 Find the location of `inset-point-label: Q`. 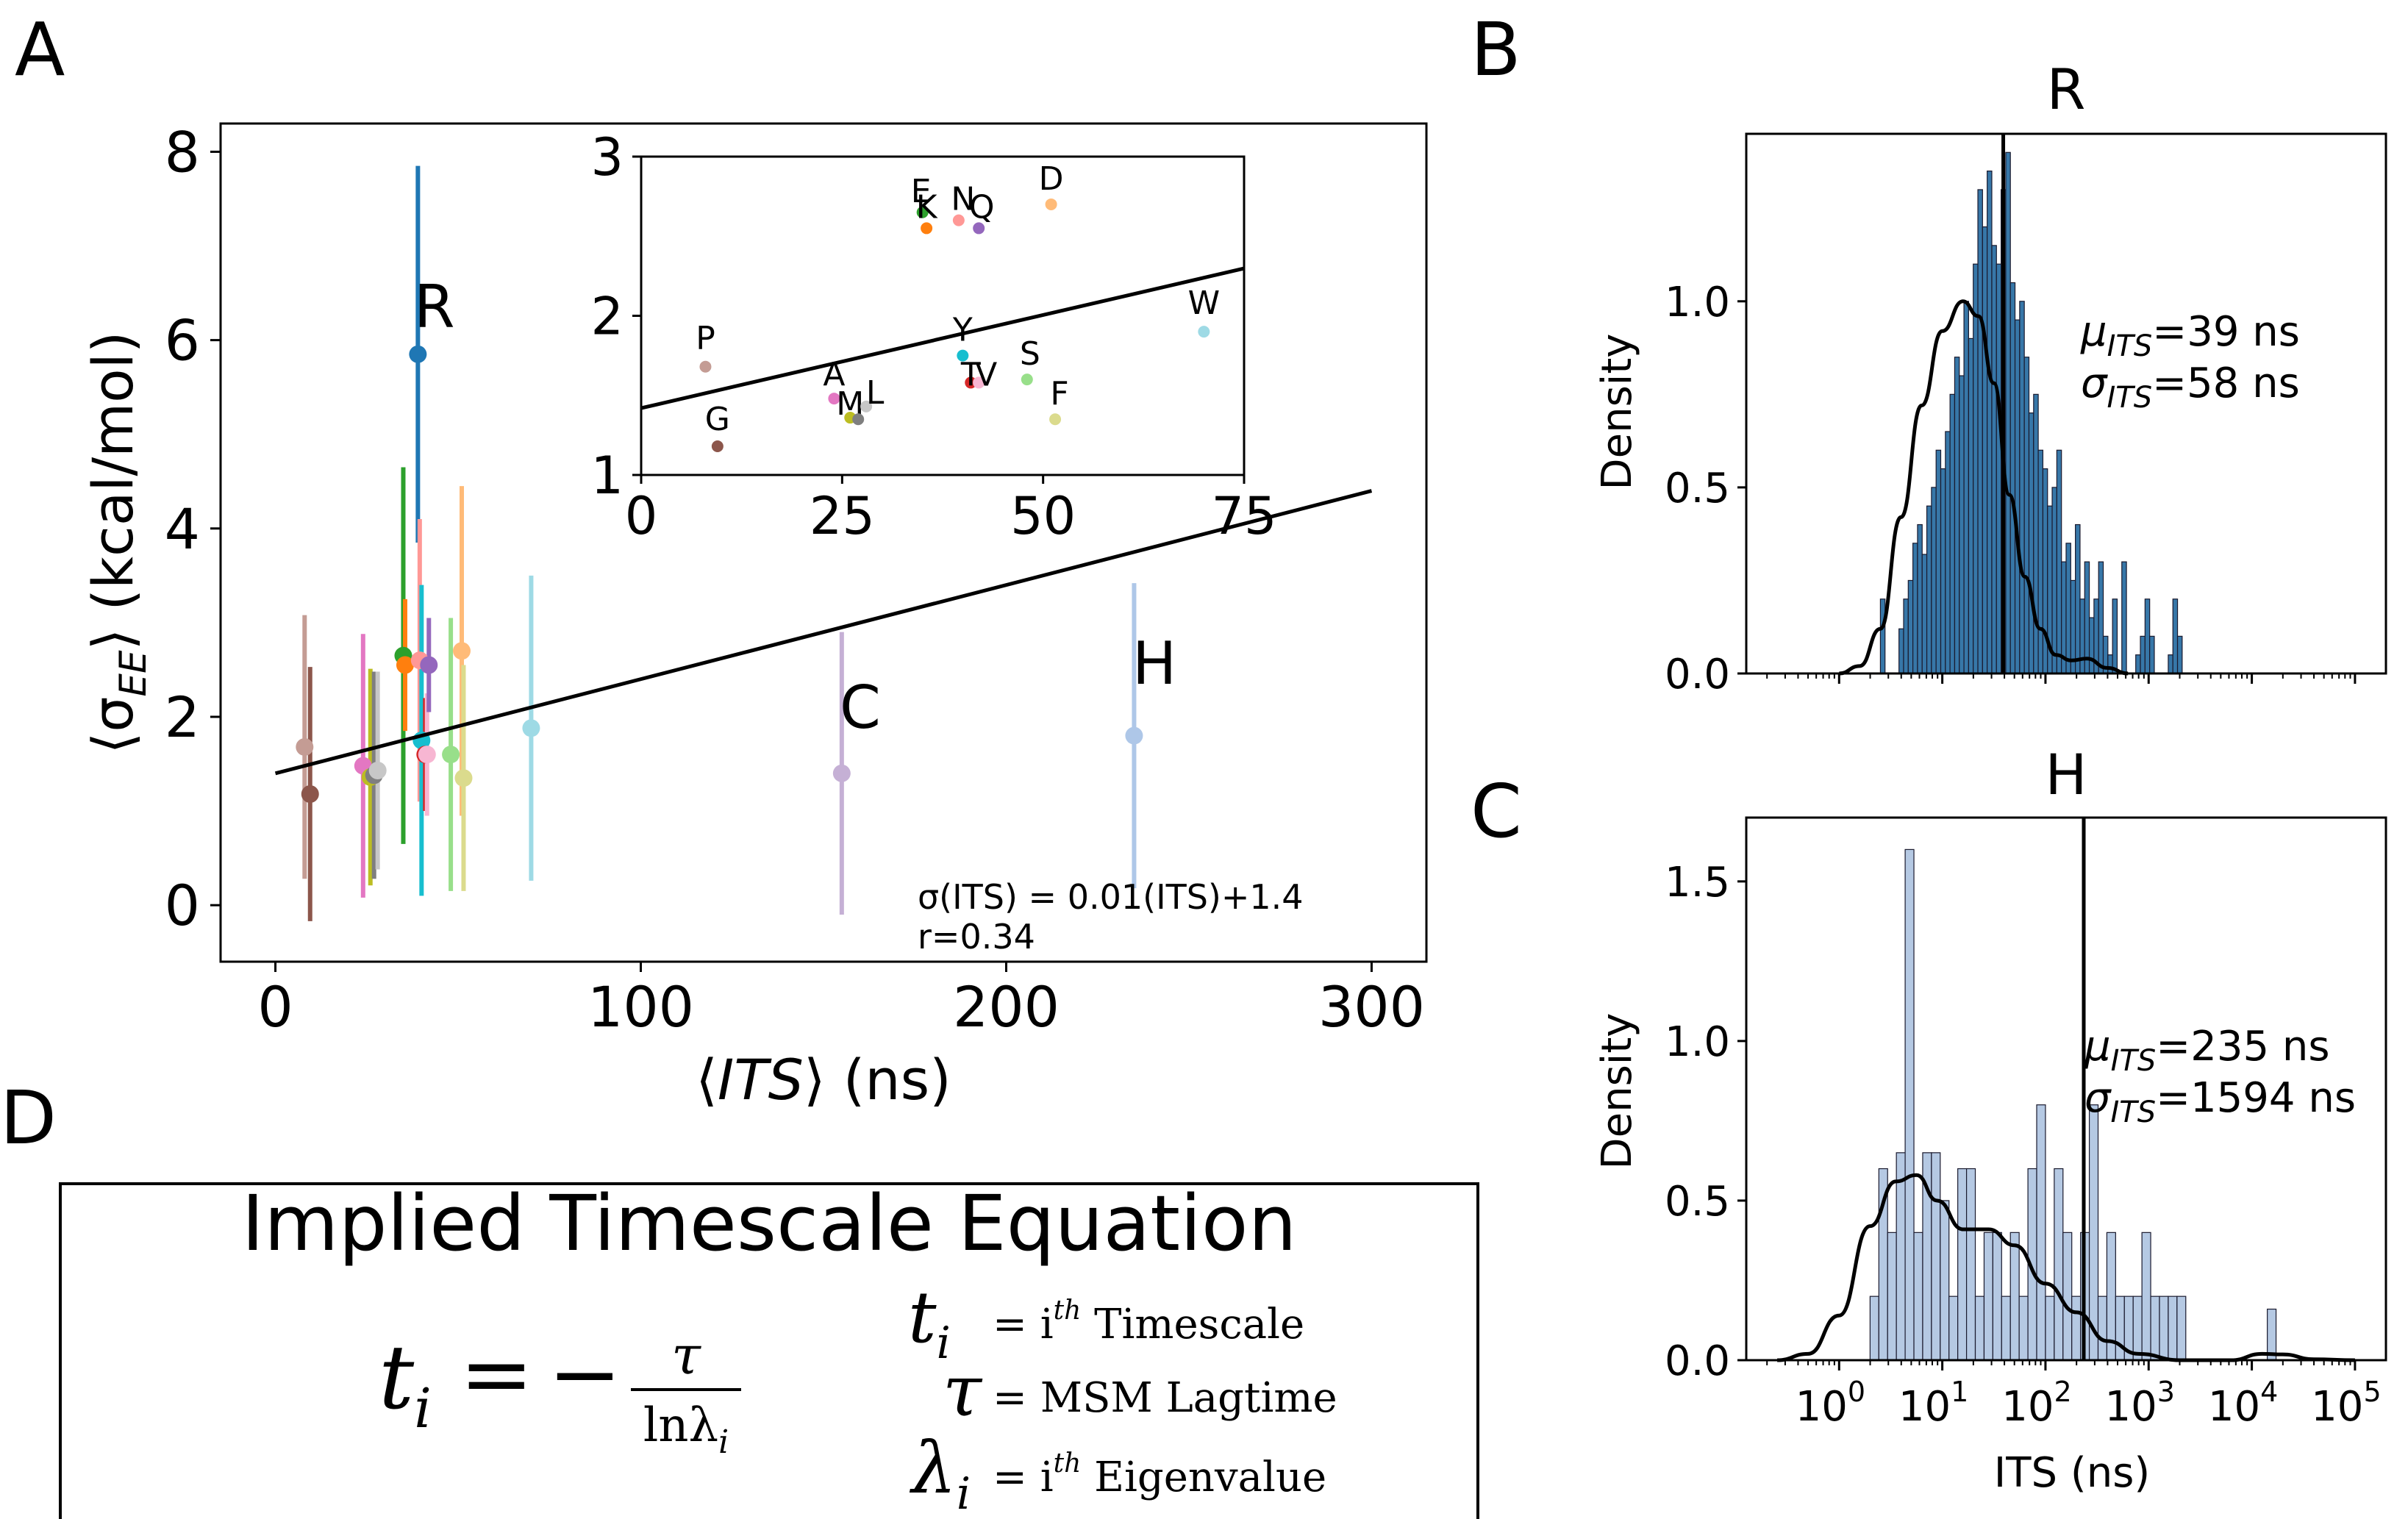

inset-point-label: Q is located at coordinates (982, 207).